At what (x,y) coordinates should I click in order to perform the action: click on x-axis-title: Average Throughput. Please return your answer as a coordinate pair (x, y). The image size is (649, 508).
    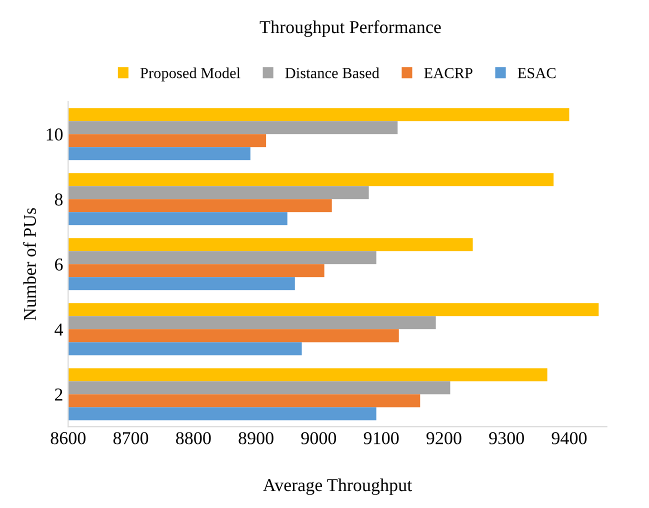
    Looking at the image, I should click on (337, 486).